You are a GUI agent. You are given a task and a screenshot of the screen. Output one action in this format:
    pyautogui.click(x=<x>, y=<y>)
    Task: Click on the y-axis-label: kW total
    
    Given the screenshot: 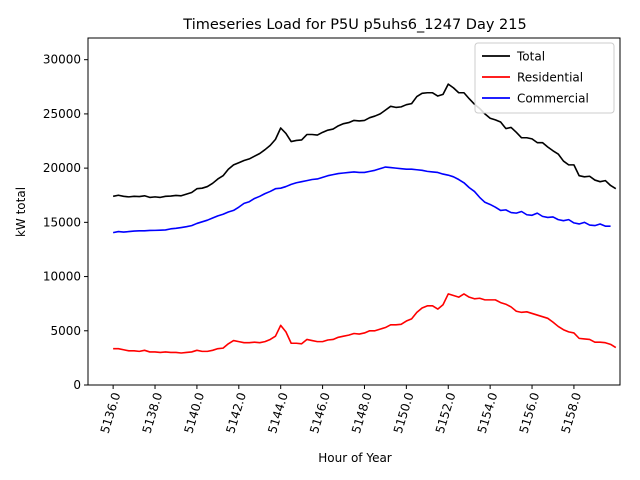 What is the action you would take?
    pyautogui.click(x=21, y=212)
    